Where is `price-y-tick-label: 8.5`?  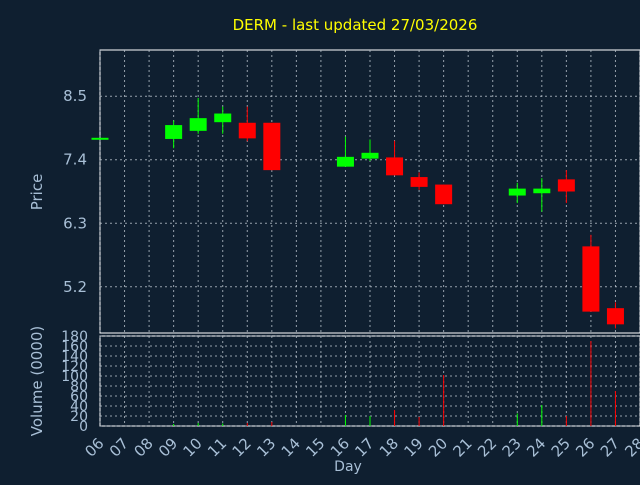 price-y-tick-label: 8.5 is located at coordinates (75, 96).